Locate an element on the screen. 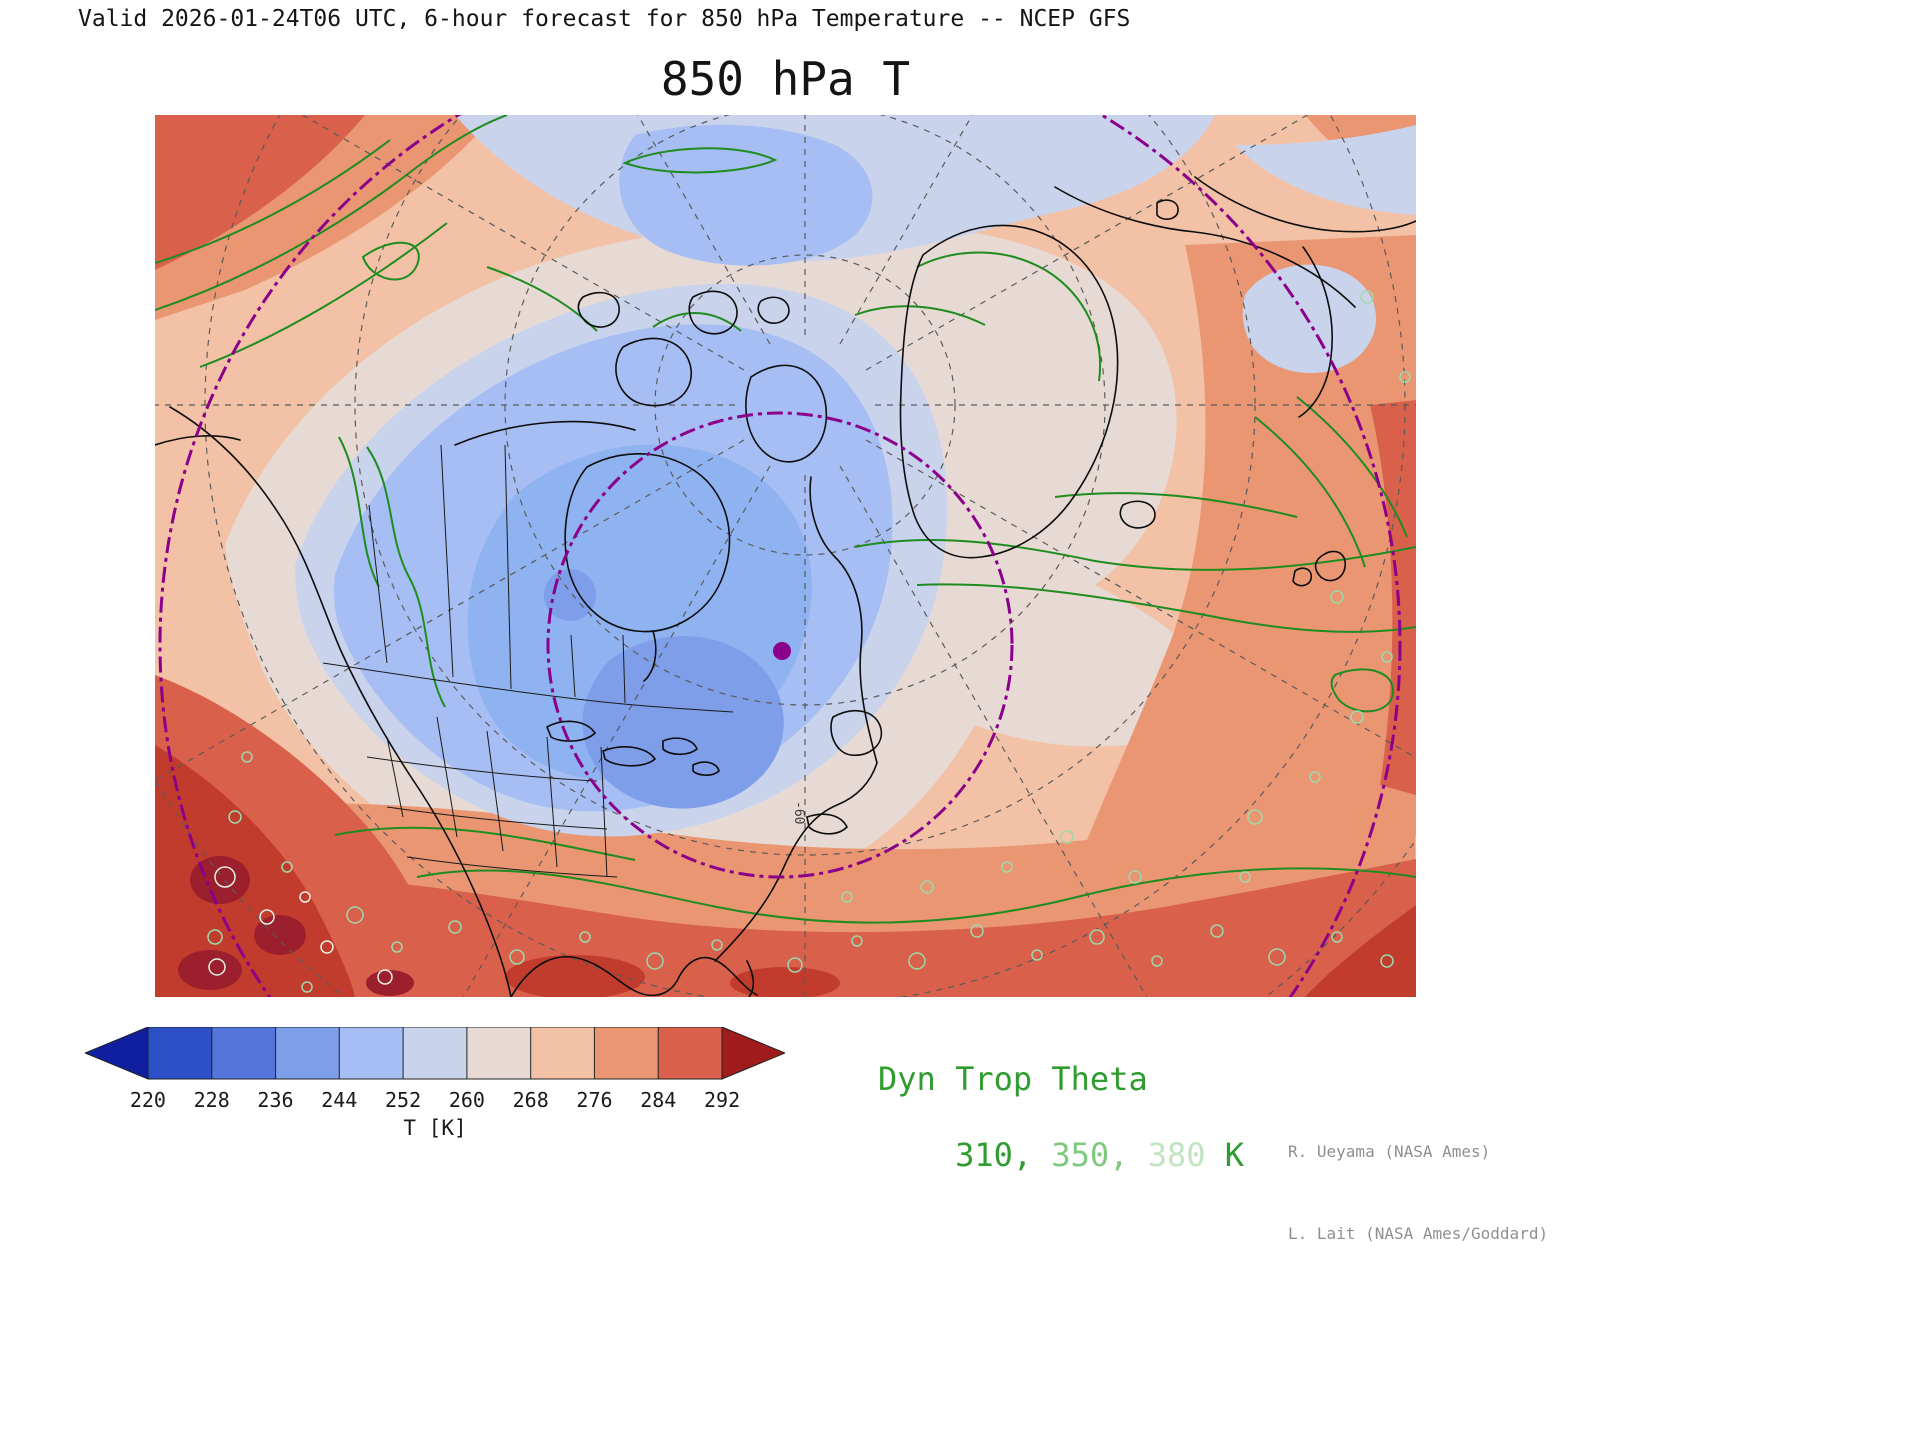 The width and height of the screenshot is (1920, 1440). colorbar-arrow-left is located at coordinates (116, 1053).